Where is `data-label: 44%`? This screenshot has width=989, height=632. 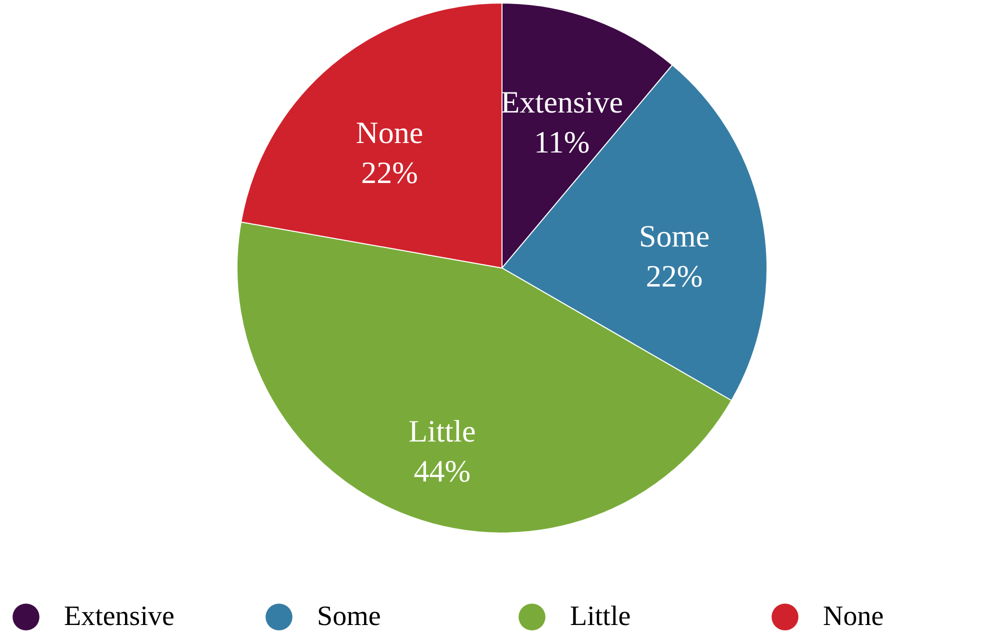
data-label: 44% is located at coordinates (442, 470).